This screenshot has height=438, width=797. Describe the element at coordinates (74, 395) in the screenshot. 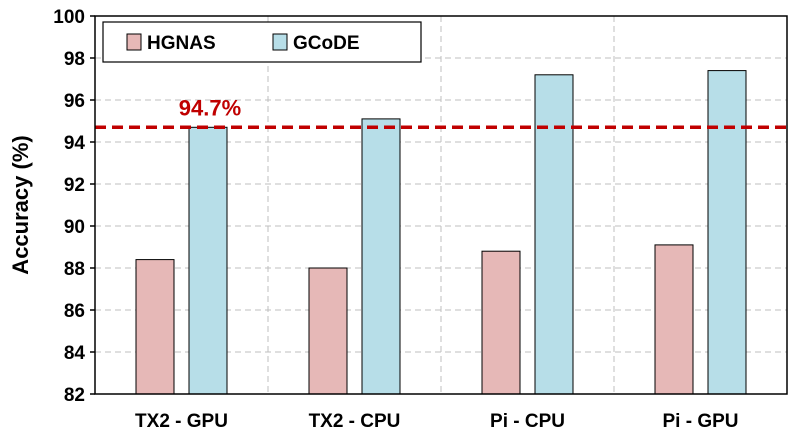

I see `y-tick-label: 82` at that location.